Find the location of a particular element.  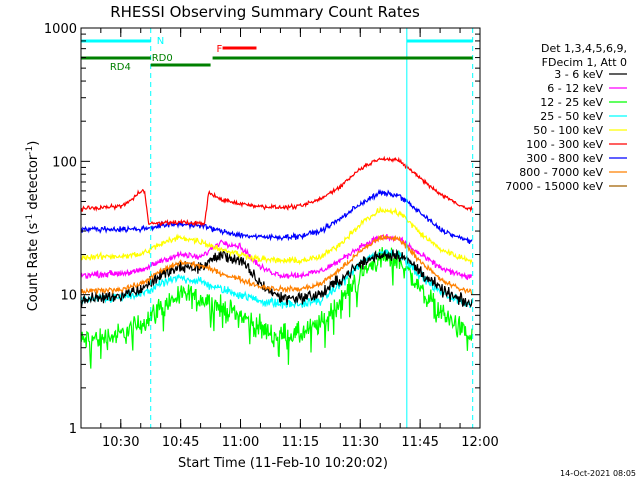

y-tick-label: 100 is located at coordinates (64, 162).